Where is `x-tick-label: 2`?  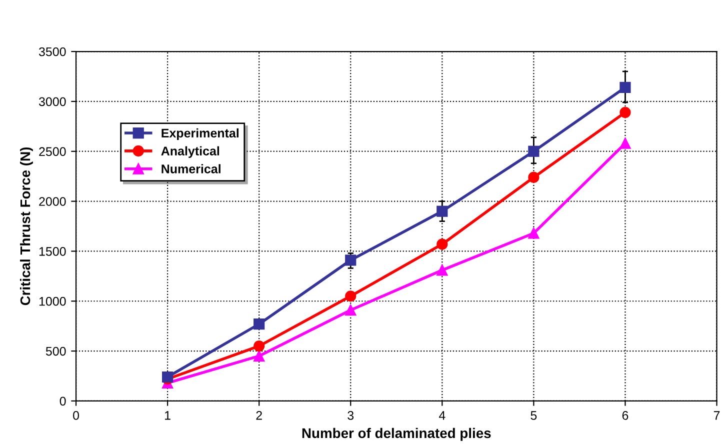 x-tick-label: 2 is located at coordinates (259, 415).